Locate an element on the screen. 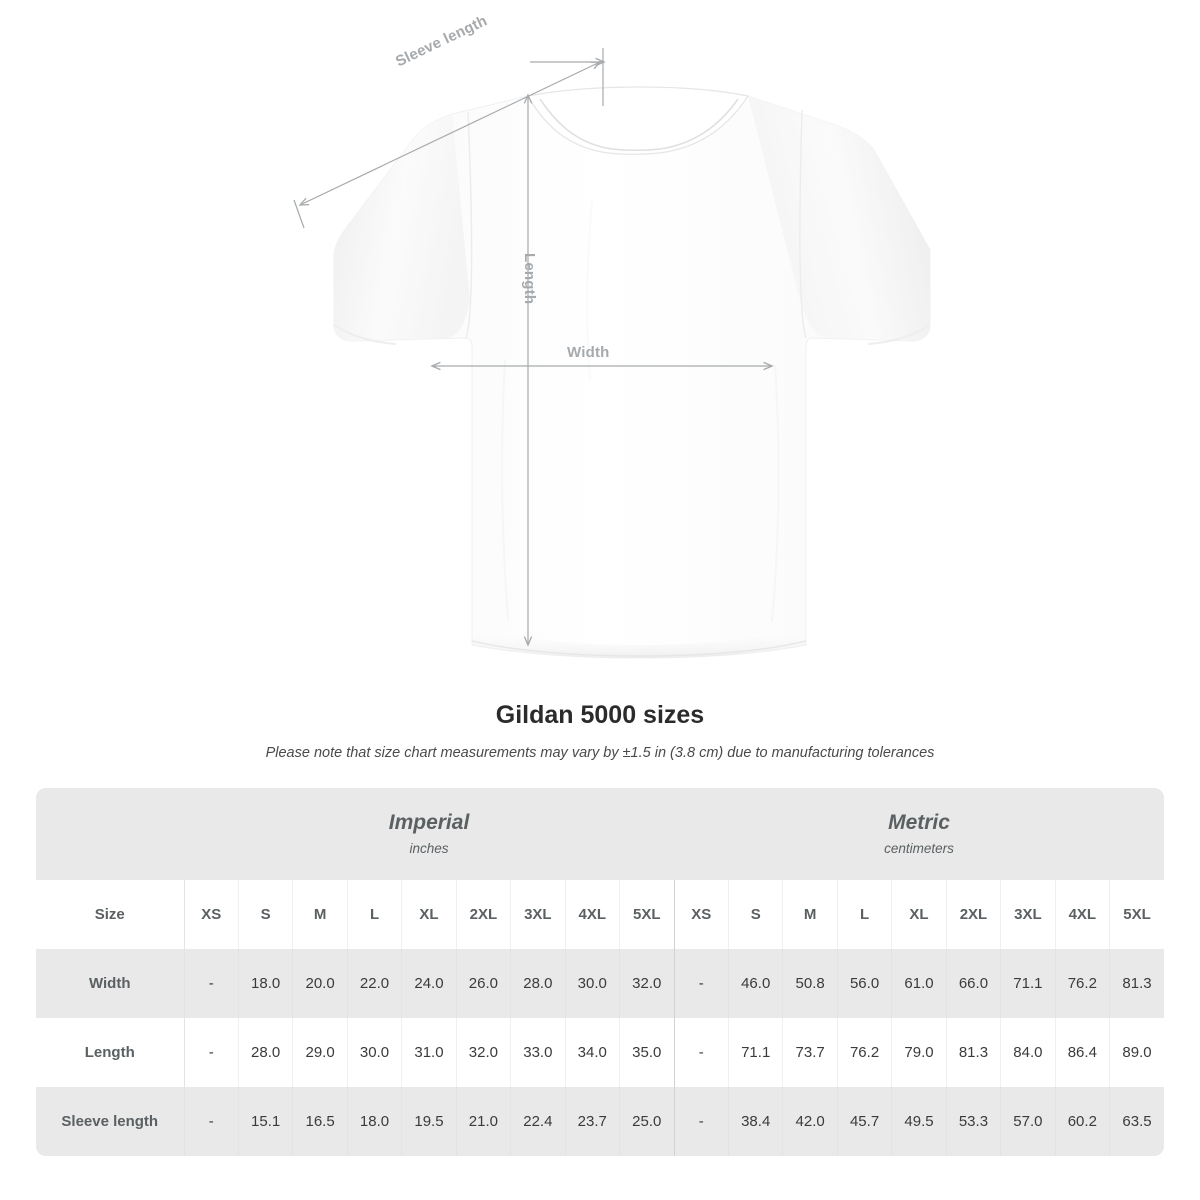  measurement-cell: 20.0 is located at coordinates (320, 983).